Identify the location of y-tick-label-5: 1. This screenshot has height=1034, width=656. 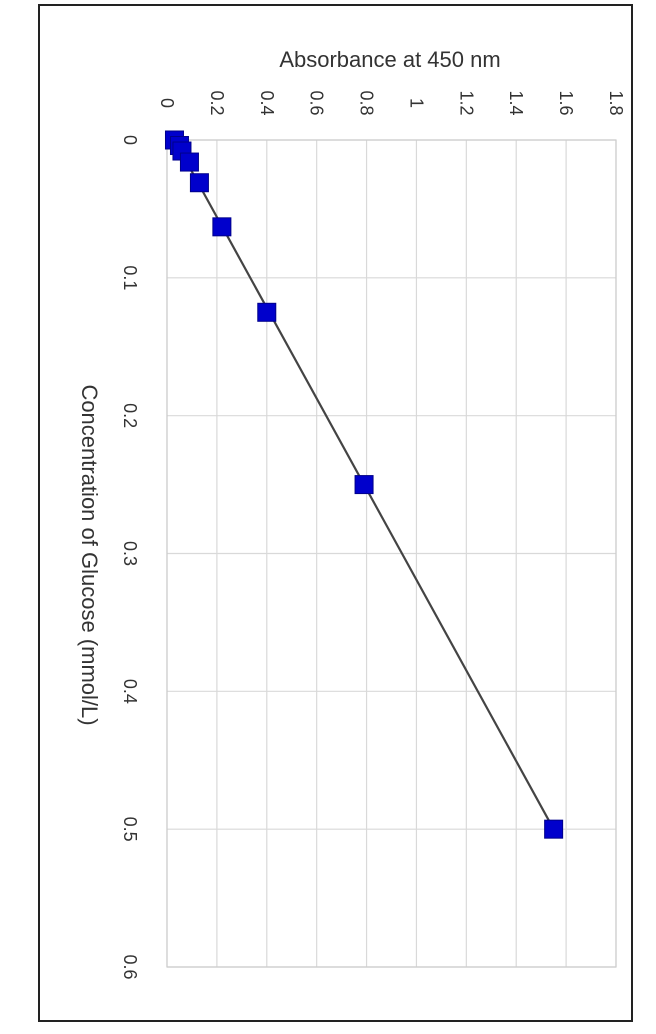
(416, 103).